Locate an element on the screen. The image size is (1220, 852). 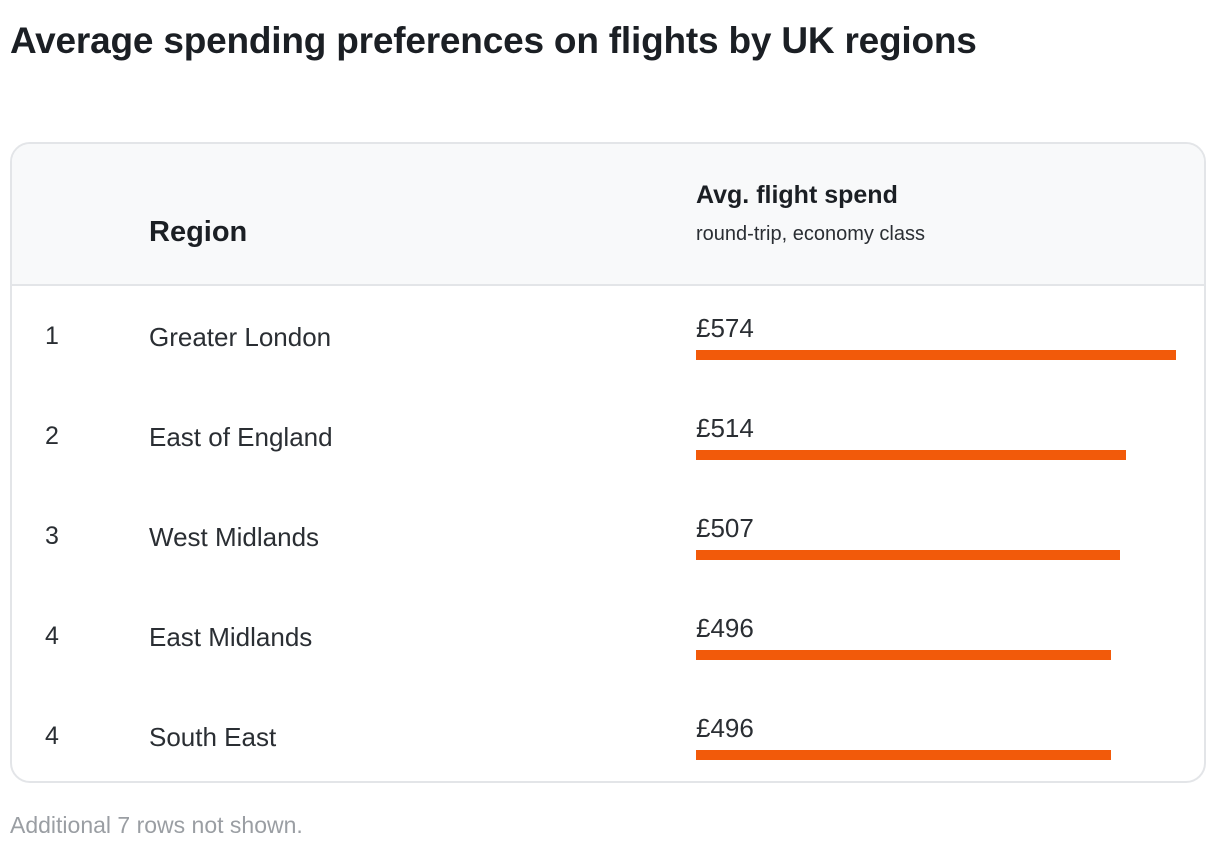
table-row: 4 East Midlands £496 is located at coordinates (608, 636).